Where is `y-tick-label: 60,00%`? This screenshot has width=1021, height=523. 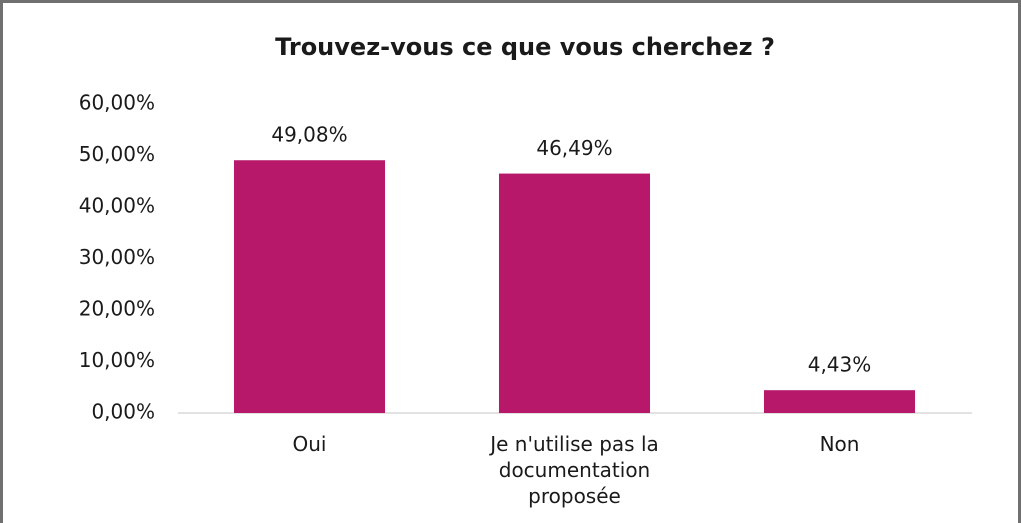
y-tick-label: 60,00% is located at coordinates (117, 103).